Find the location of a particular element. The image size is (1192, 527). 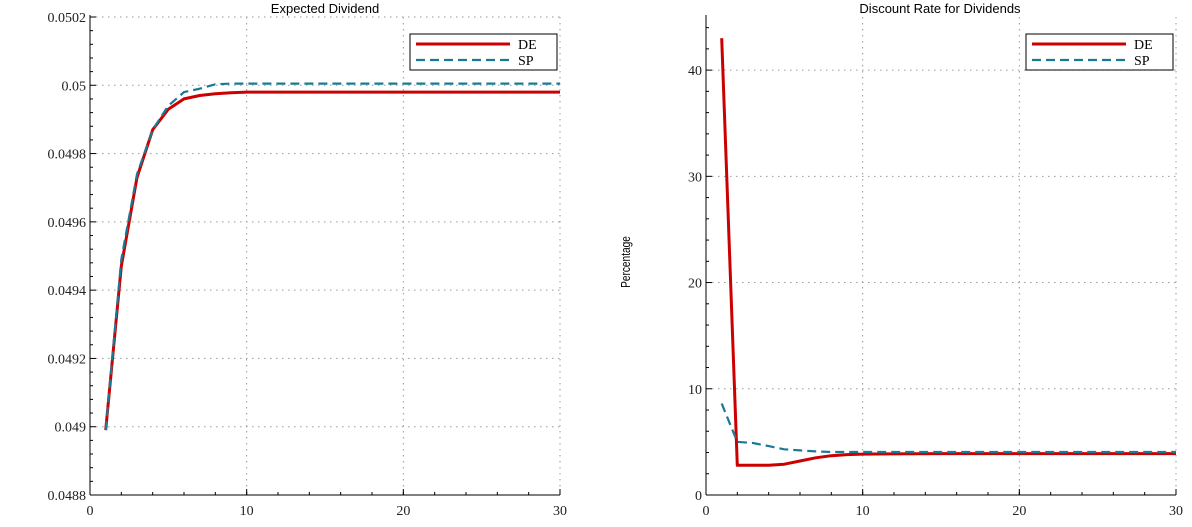

y-tick-label: 0.0502 is located at coordinates (67, 18).